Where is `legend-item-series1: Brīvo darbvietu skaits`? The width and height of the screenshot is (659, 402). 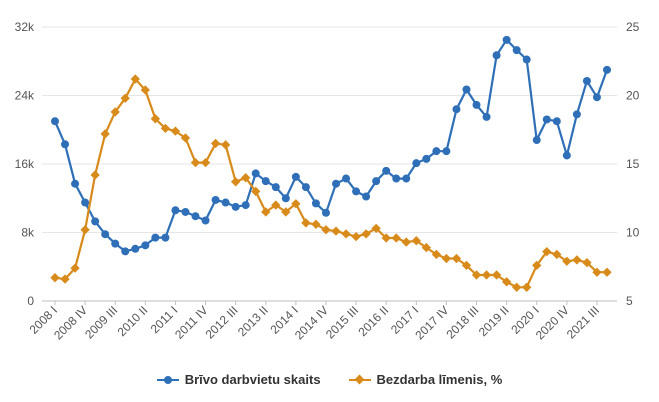
legend-item-series1: Brīvo darbvietu skaits is located at coordinates (238, 379).